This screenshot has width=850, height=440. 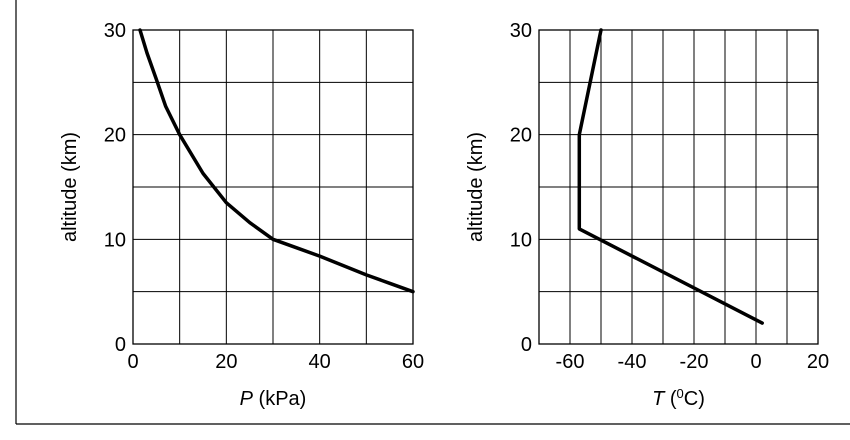 What do you see at coordinates (526, 345) in the screenshot?
I see `temperature-y-tick-label: 0` at bounding box center [526, 345].